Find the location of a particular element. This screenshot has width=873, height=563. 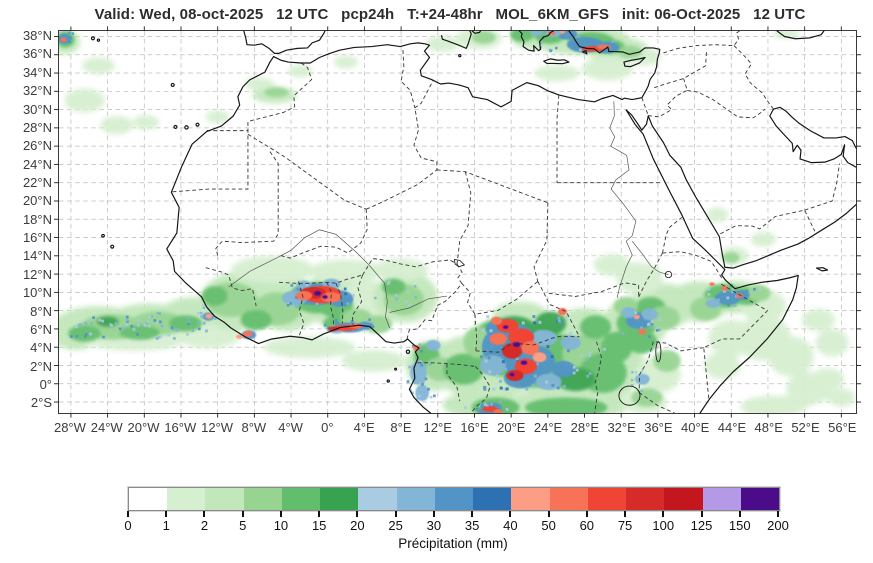

lon-axis-label: 12°E is located at coordinates (437, 427).